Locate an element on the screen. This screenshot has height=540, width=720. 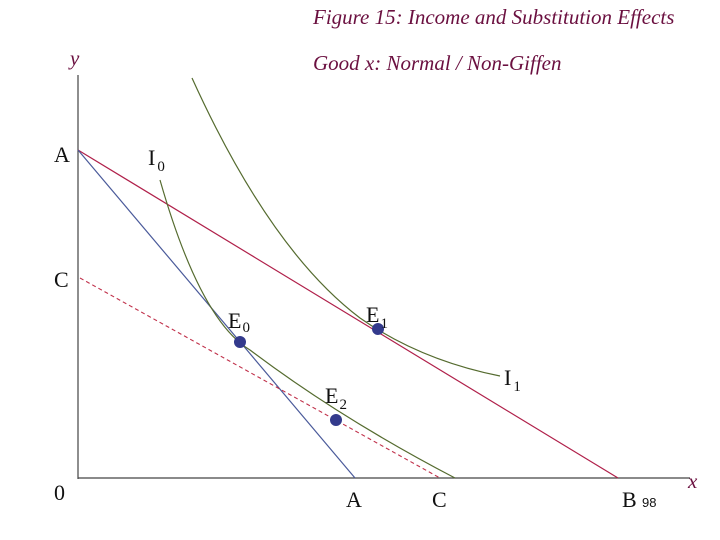
x-axis-label: x is located at coordinates (692, 481).